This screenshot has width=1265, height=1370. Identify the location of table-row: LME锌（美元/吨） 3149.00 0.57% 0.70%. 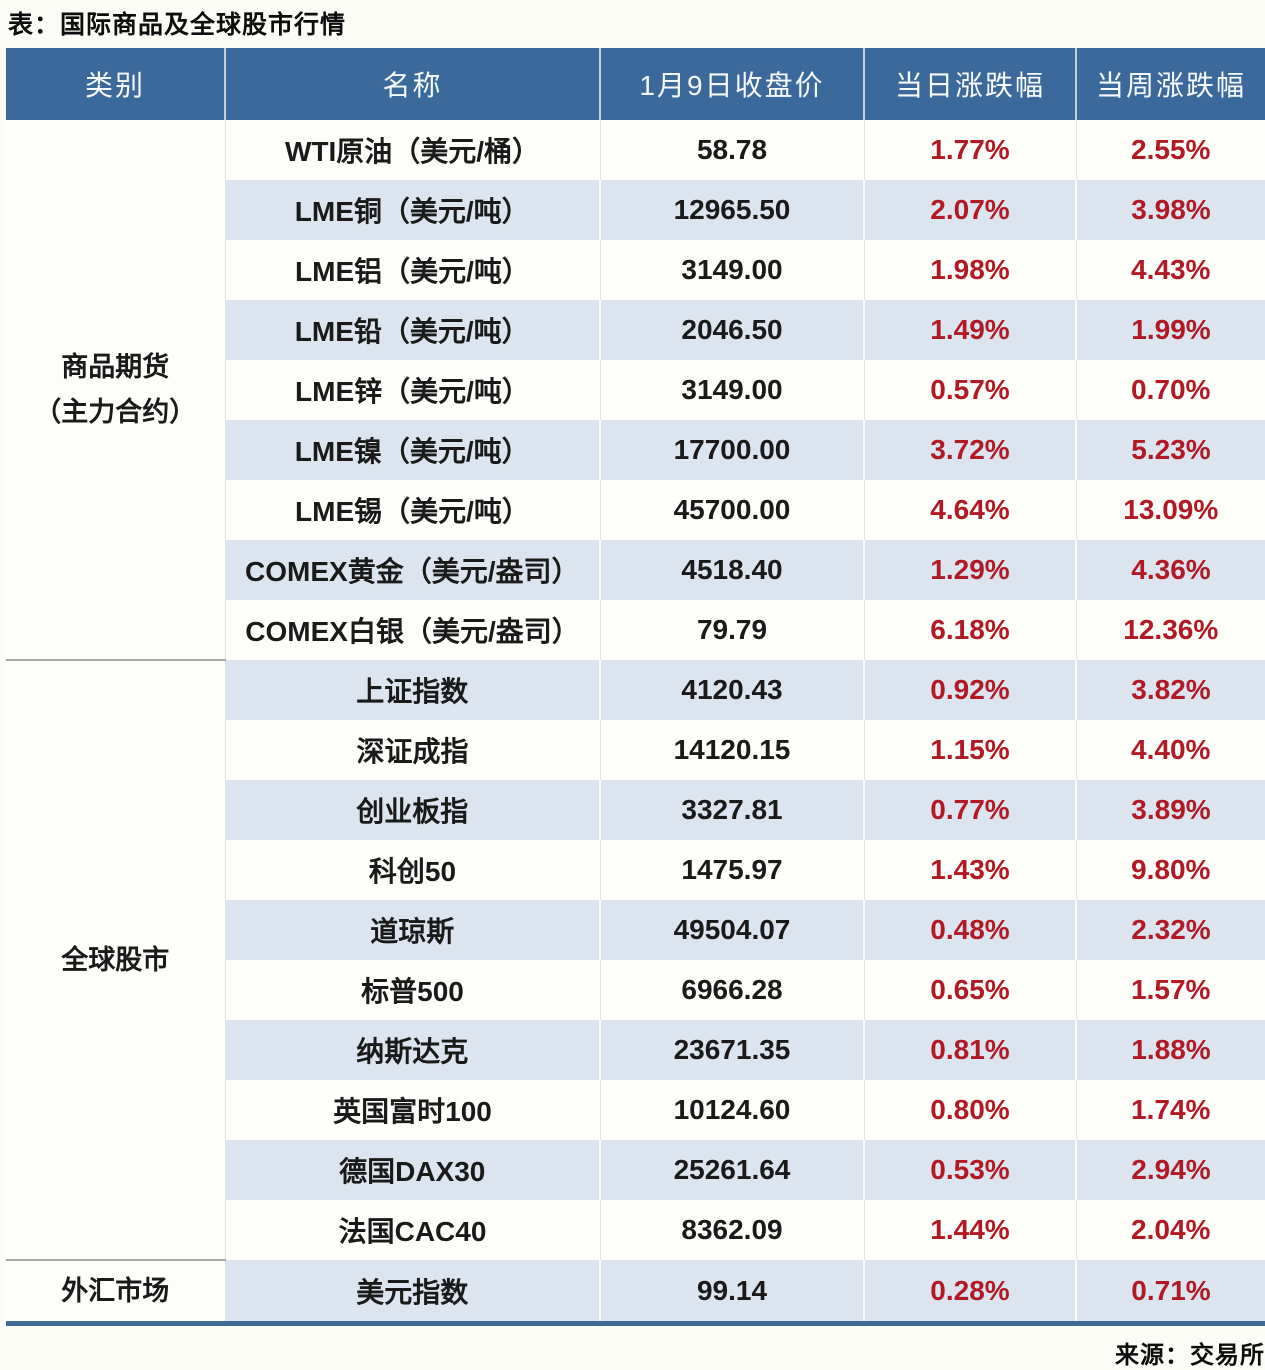
(635, 390).